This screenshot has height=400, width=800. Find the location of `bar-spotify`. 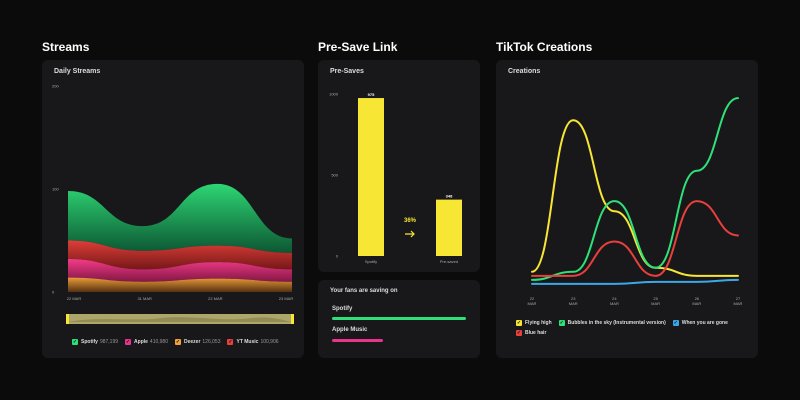

bar-spotify is located at coordinates (371, 177).